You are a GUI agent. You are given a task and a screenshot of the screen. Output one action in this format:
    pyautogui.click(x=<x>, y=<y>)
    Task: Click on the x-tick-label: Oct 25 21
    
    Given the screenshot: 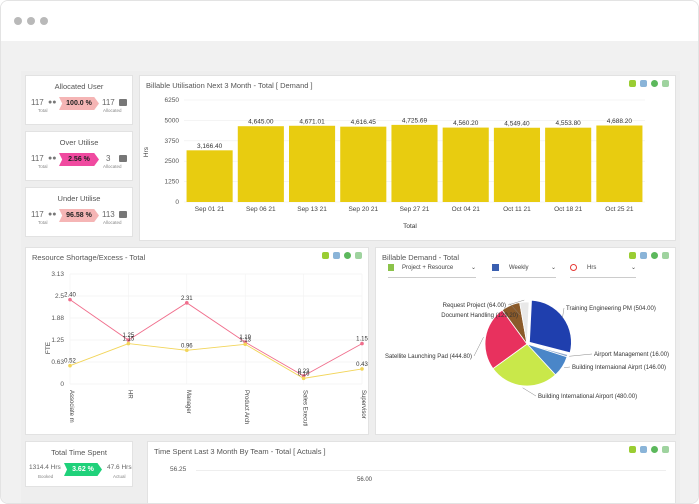 What is the action you would take?
    pyautogui.click(x=619, y=209)
    